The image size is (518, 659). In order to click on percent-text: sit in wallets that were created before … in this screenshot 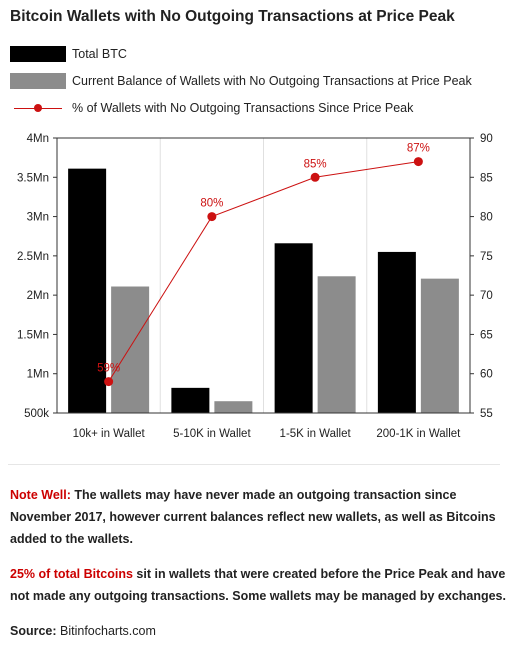, I will do `click(258, 585)`.